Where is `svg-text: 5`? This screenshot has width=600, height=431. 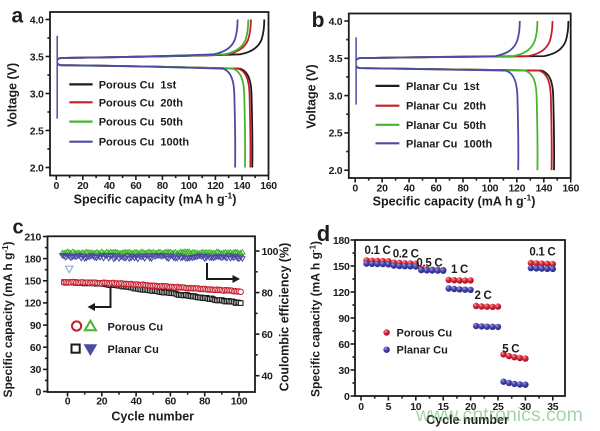
svg-text: 5 is located at coordinates (389, 407).